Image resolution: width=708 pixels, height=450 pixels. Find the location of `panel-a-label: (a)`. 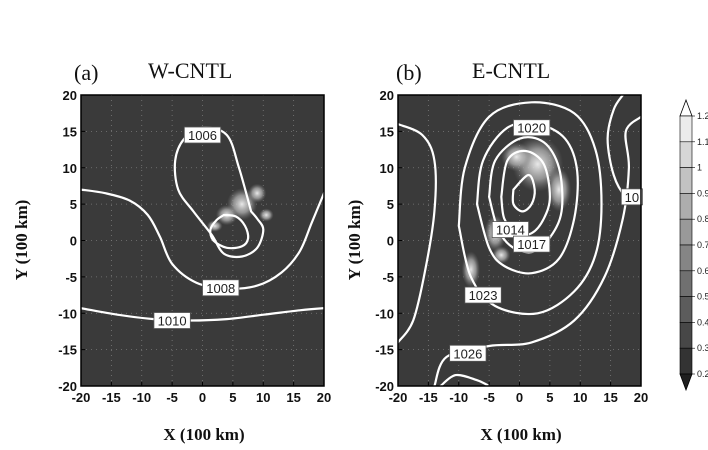

panel-a-label: (a) is located at coordinates (86, 72).